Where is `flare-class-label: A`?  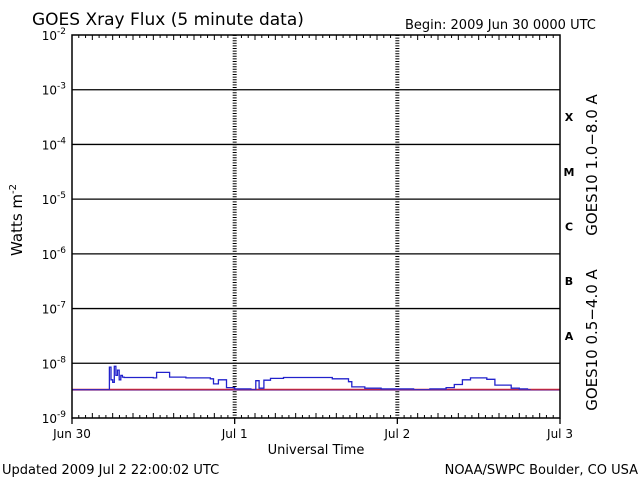
flare-class-label: A is located at coordinates (569, 336).